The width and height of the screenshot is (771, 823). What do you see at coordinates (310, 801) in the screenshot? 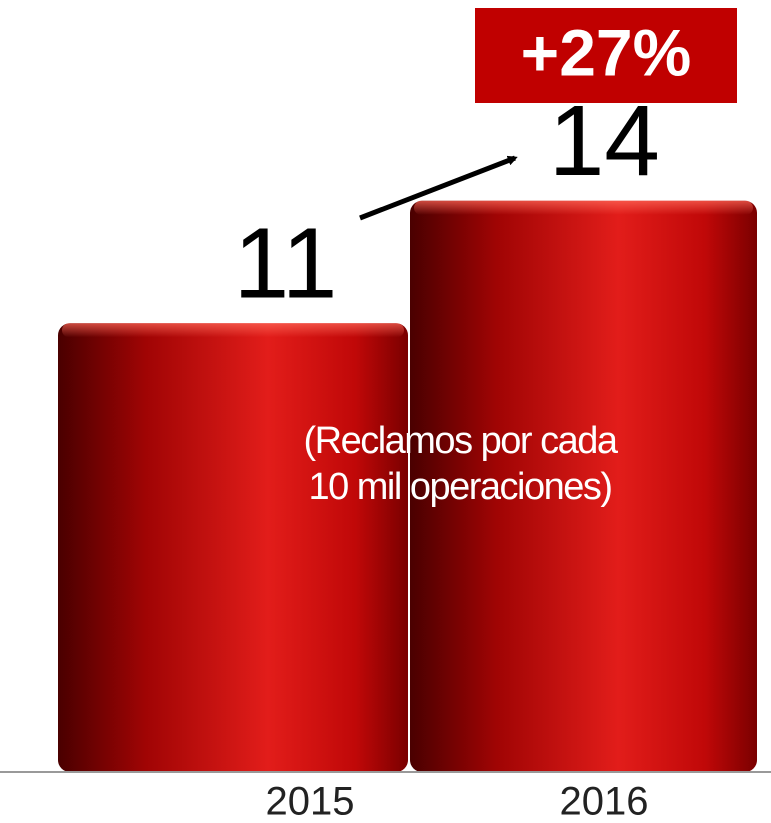
I see `x-tick-label: 2015` at bounding box center [310, 801].